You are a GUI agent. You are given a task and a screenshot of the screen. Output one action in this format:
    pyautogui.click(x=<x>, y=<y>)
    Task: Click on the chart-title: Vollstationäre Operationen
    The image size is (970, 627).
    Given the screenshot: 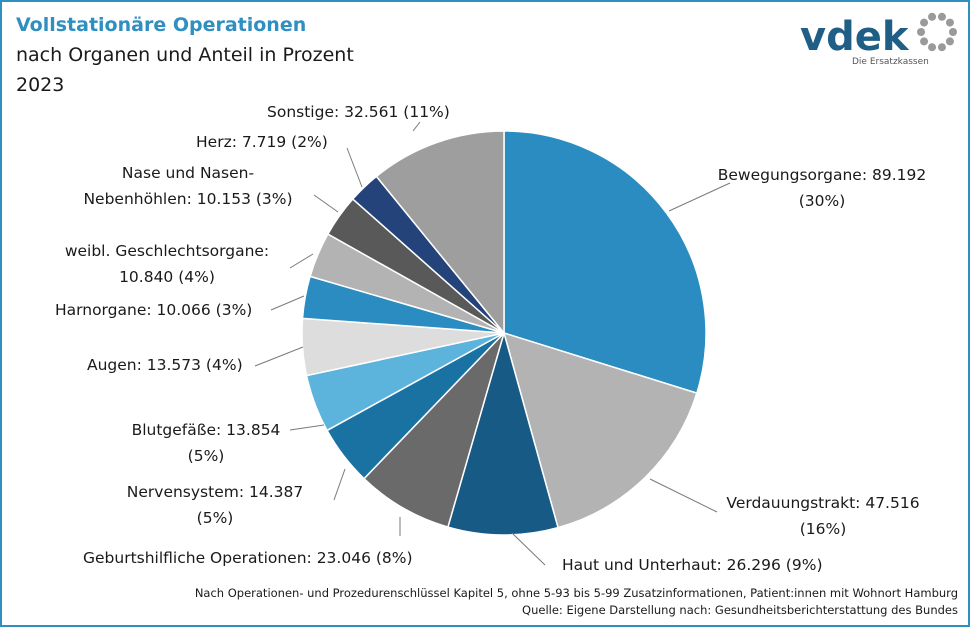 What is the action you would take?
    pyautogui.click(x=161, y=25)
    